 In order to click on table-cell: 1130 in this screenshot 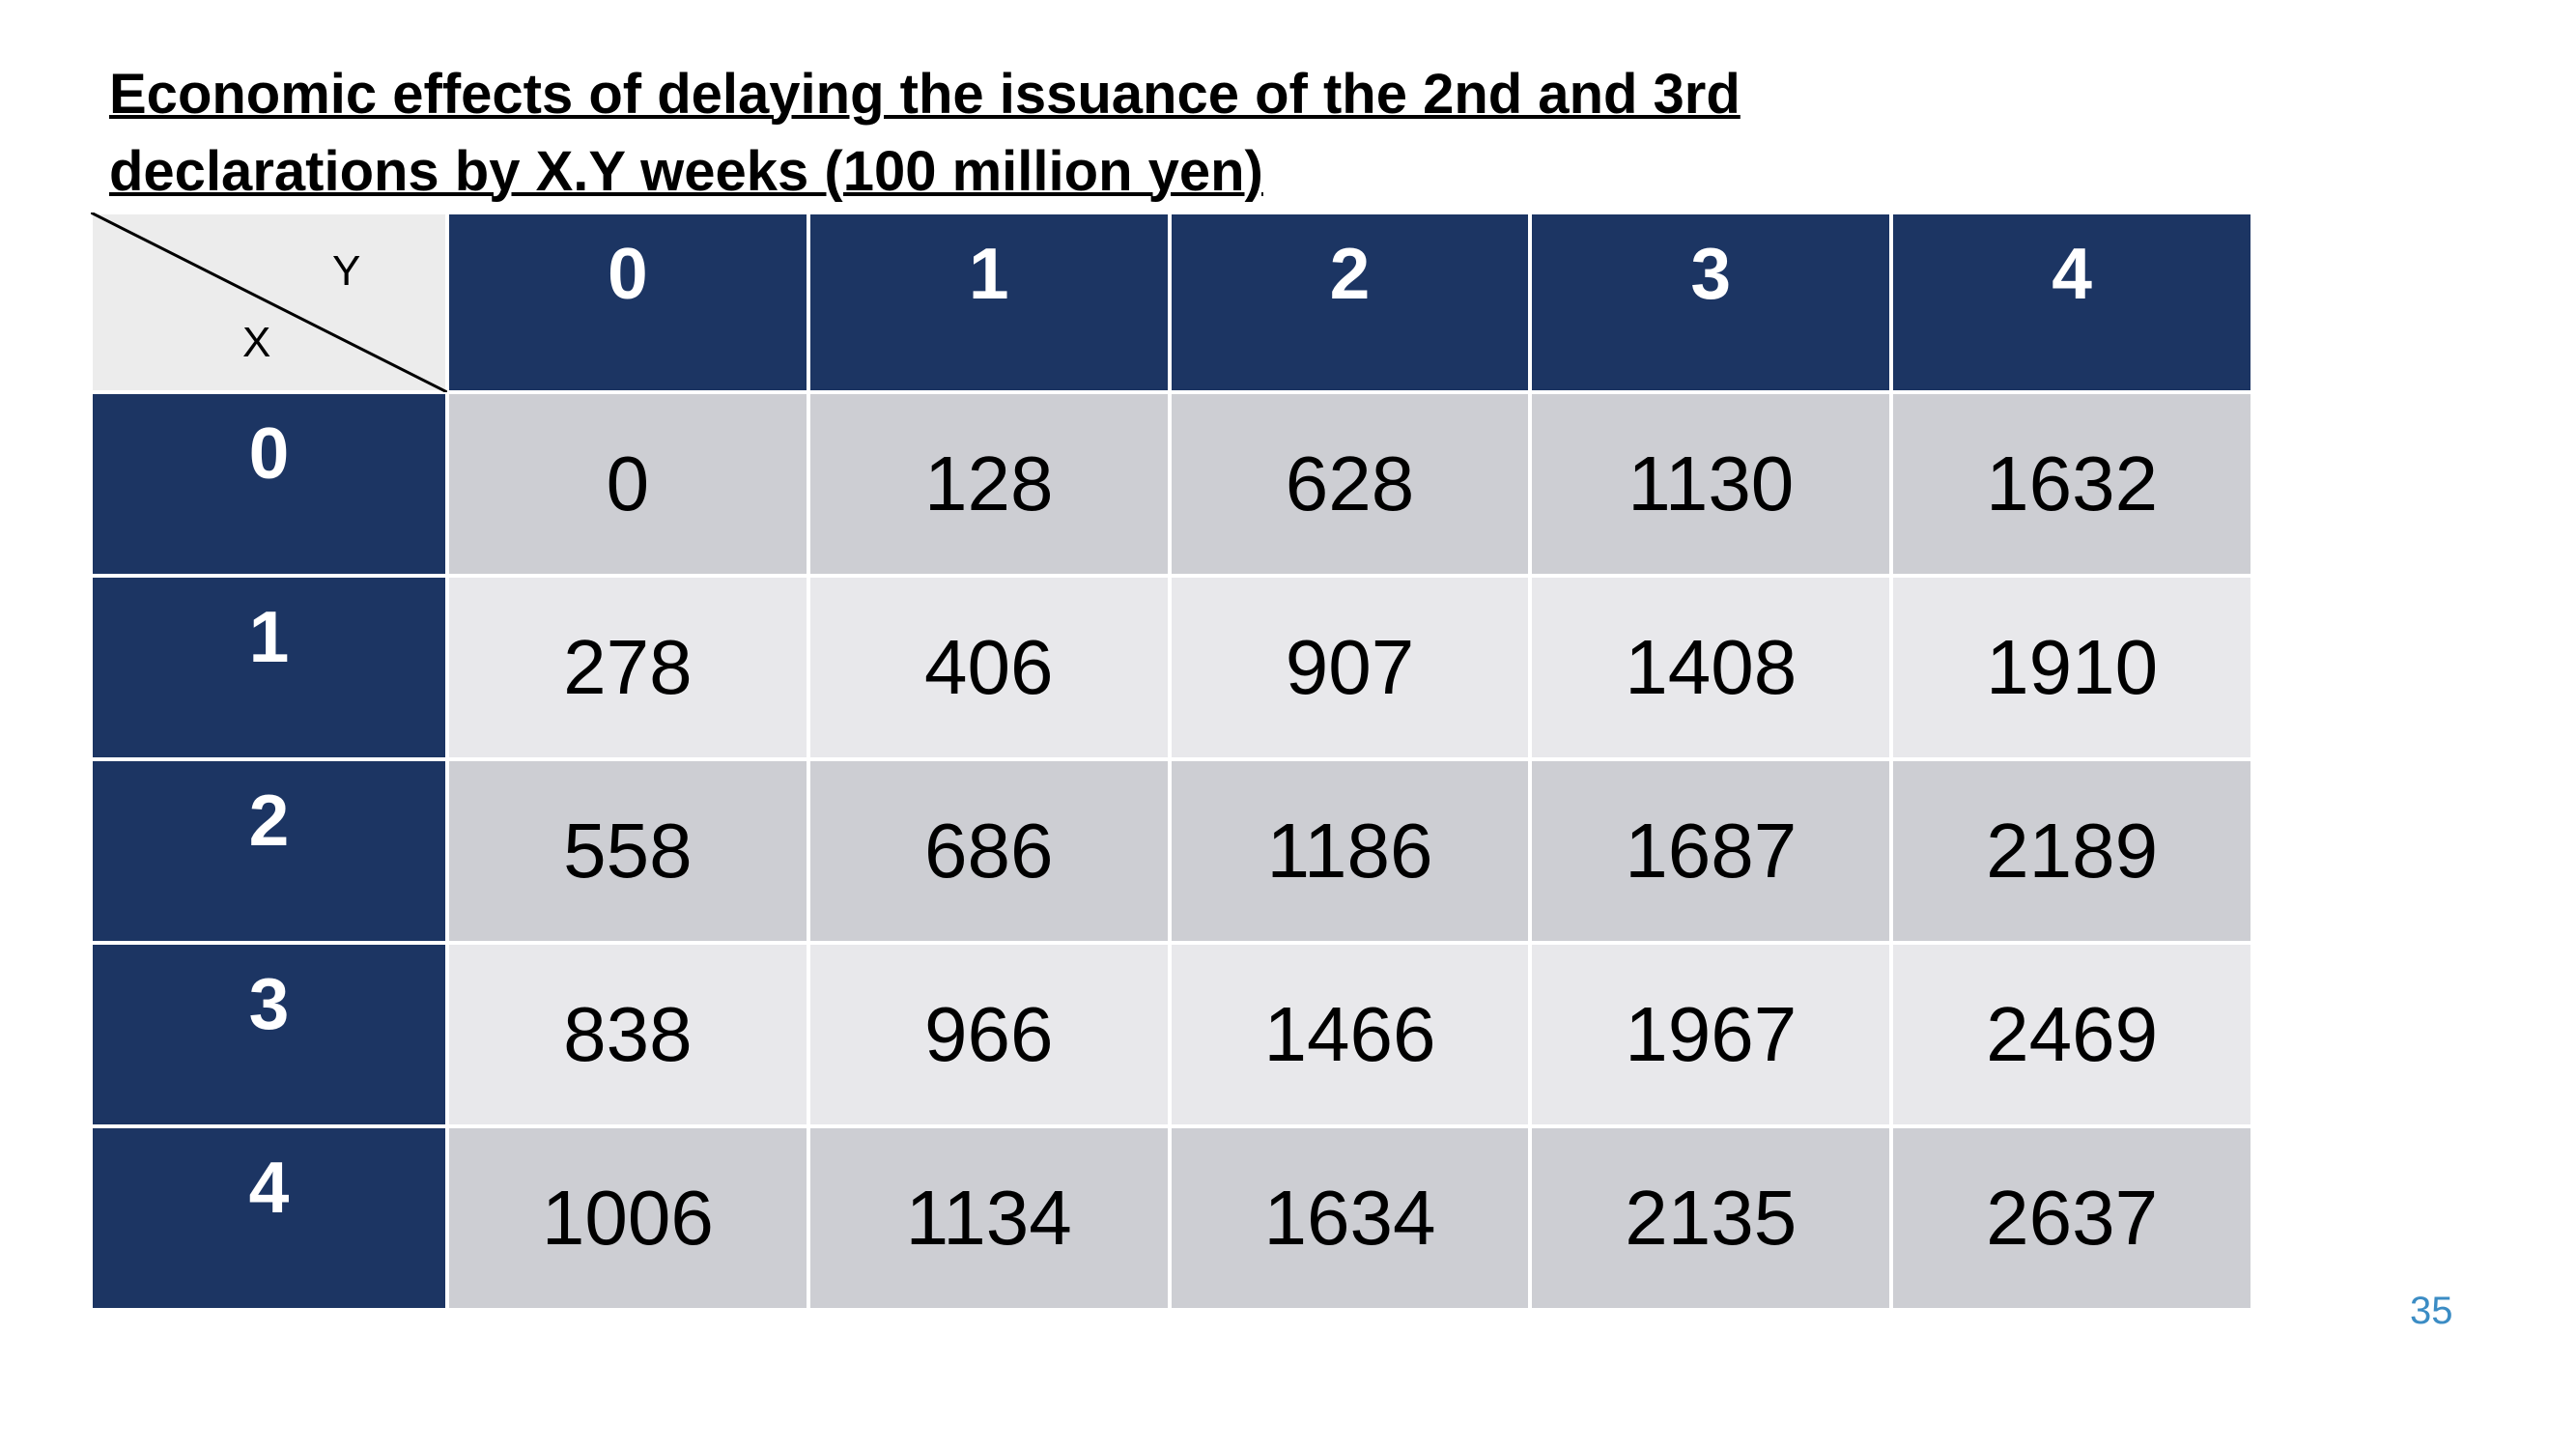, I will do `click(1711, 484)`.